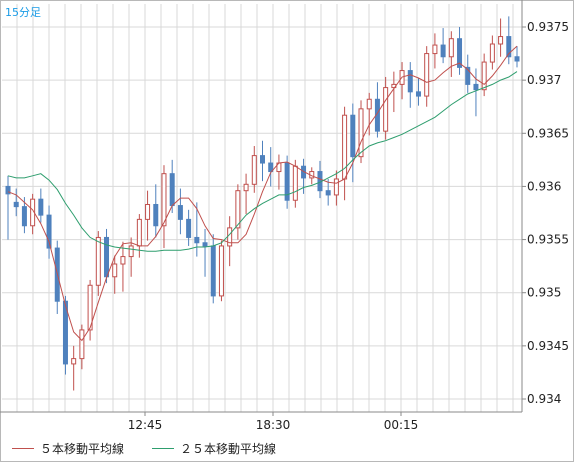  I want to click on legend-item-ma25: ２５本移動平均線, so click(214, 448).